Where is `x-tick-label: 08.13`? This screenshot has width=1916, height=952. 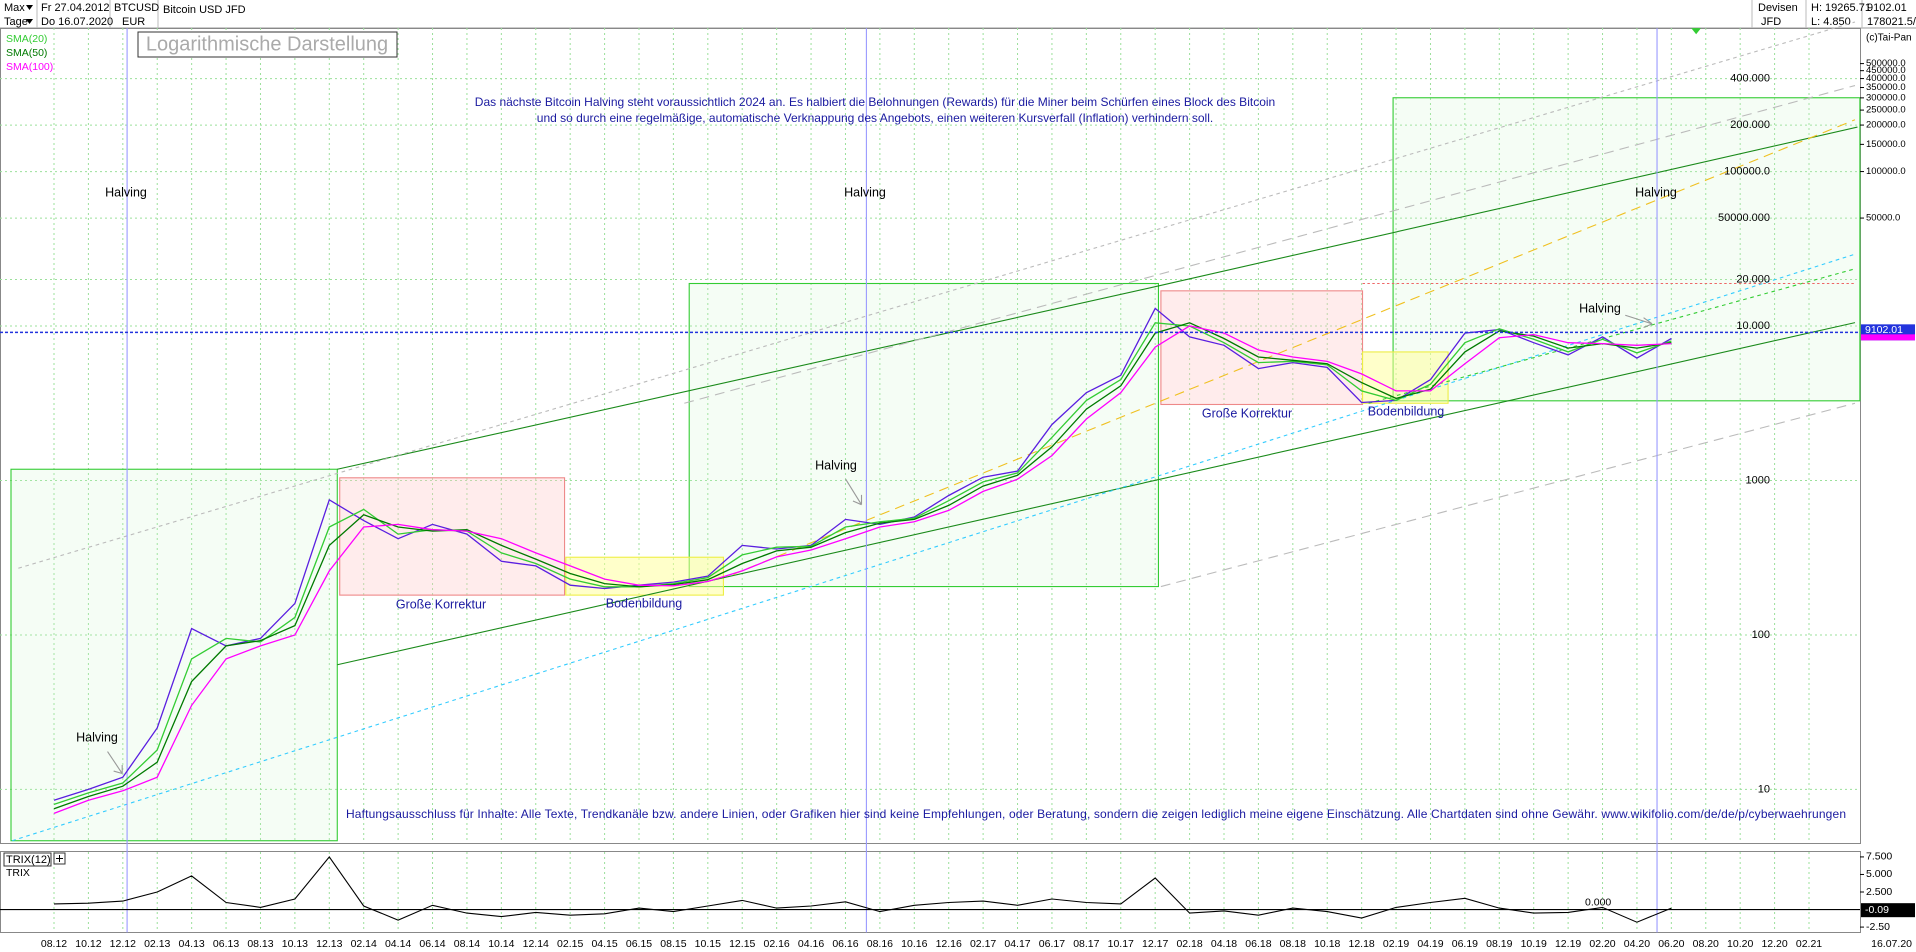
x-tick-label: 08.13 is located at coordinates (260, 944).